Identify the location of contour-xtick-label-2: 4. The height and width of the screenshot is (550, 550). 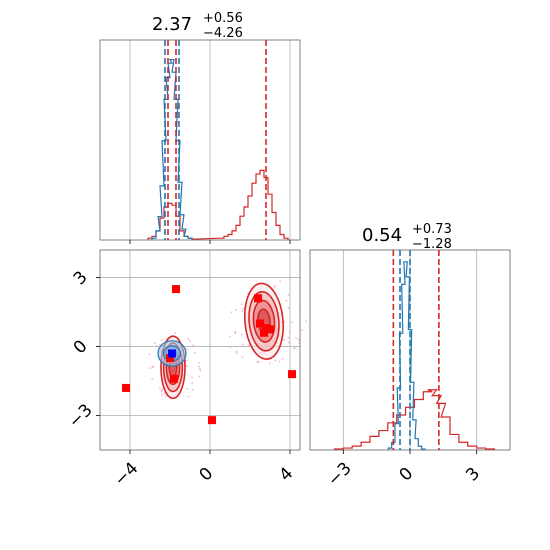
(287, 475).